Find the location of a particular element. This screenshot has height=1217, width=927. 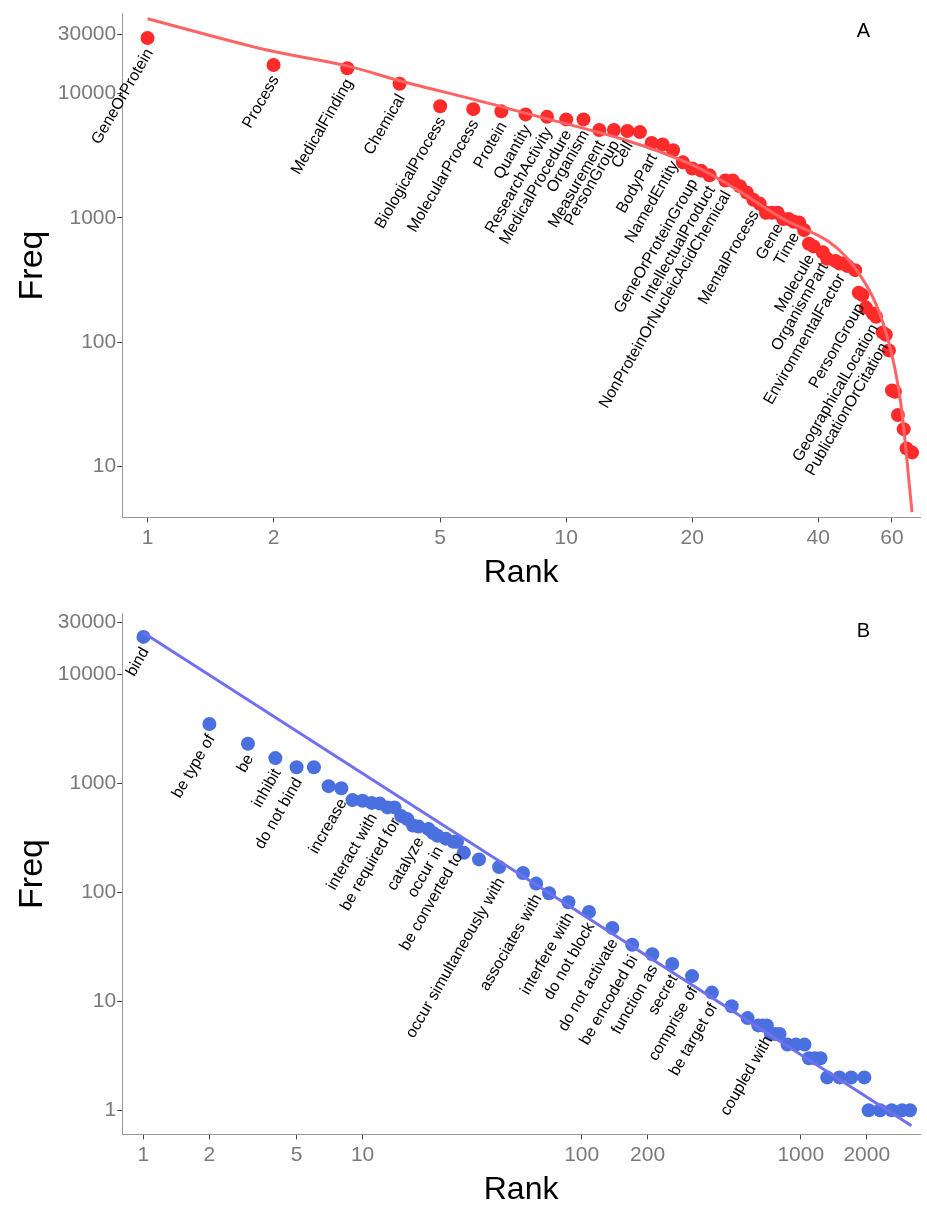

x-tick-label: 60 is located at coordinates (892, 536).